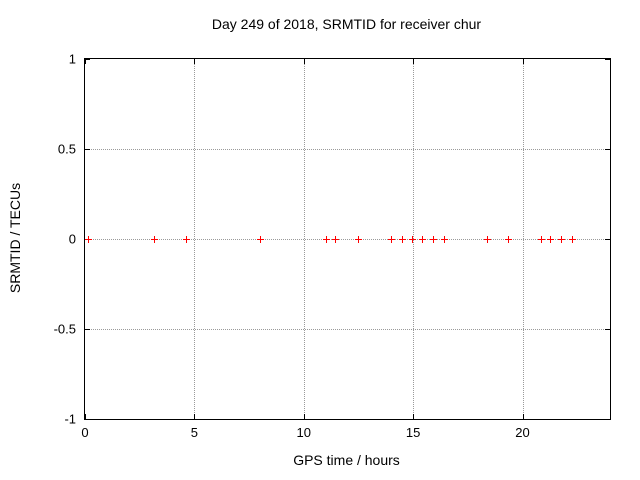 The image size is (640, 480). What do you see at coordinates (15, 238) in the screenshot?
I see `y-axis-label: SRMTID / TECUs` at bounding box center [15, 238].